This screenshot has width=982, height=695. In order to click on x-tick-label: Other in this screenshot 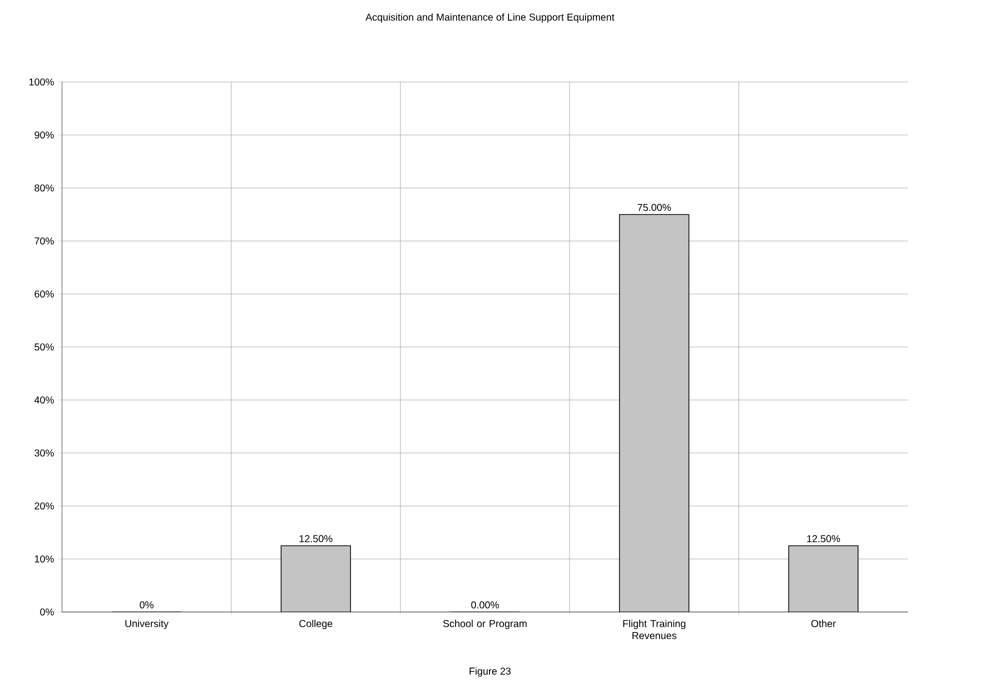, I will do `click(823, 624)`.